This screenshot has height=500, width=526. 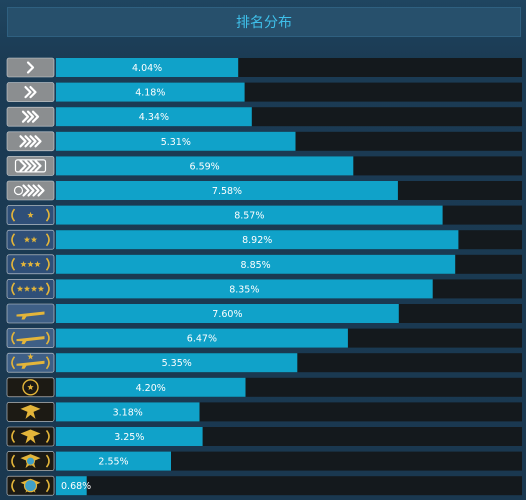 What do you see at coordinates (30, 313) in the screenshot?
I see `rank-badge-master-guardian-1-icon` at bounding box center [30, 313].